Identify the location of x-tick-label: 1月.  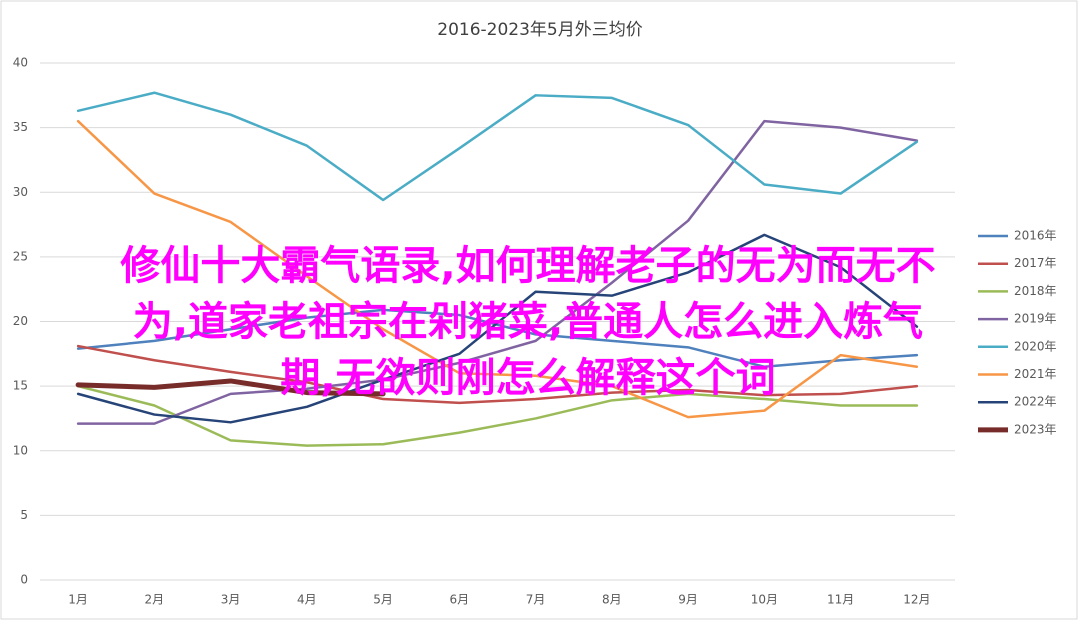
(78, 600).